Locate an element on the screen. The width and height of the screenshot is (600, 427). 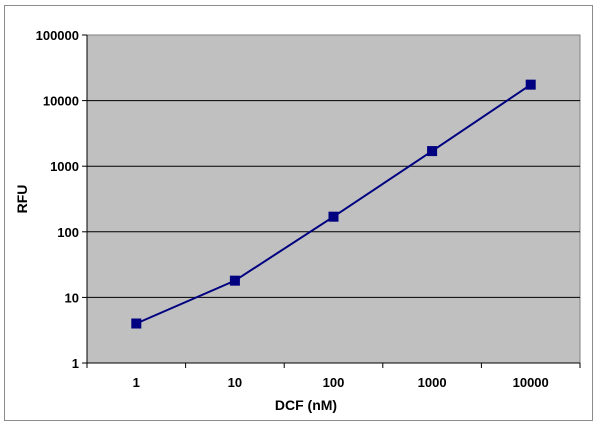
x-axis-title: DCF (nM) is located at coordinates (306, 405).